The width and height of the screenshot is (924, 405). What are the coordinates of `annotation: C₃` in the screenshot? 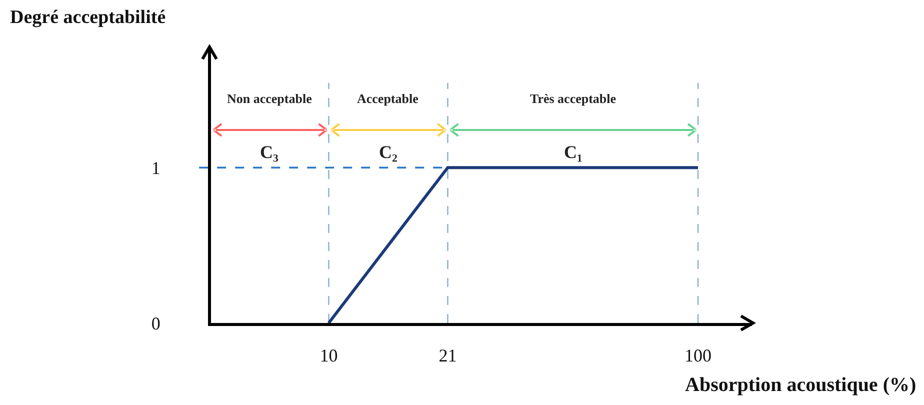 It's located at (269, 152).